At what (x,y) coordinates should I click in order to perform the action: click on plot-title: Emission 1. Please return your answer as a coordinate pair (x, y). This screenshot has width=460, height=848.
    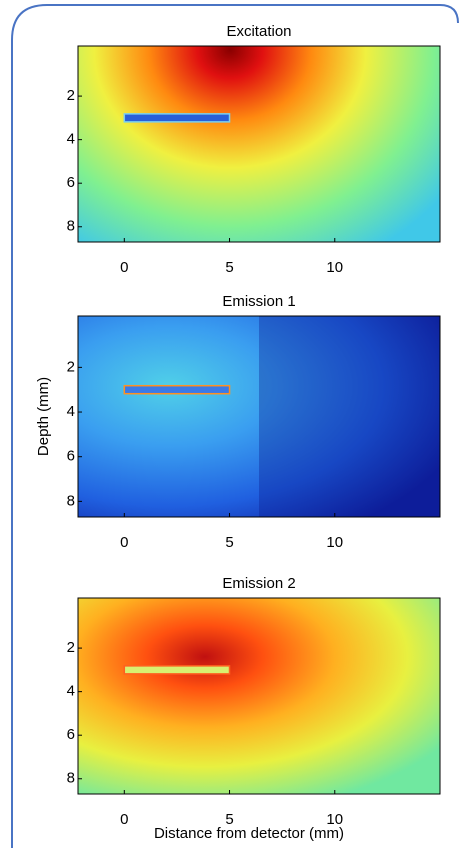
    Looking at the image, I should click on (258, 301).